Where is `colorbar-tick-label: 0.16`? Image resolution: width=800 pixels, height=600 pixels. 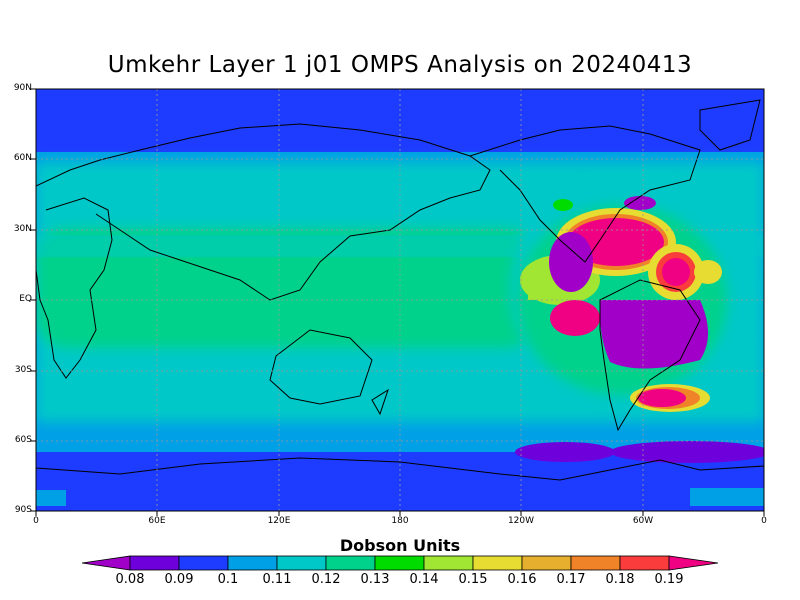 colorbar-tick-label: 0.16 is located at coordinates (522, 579).